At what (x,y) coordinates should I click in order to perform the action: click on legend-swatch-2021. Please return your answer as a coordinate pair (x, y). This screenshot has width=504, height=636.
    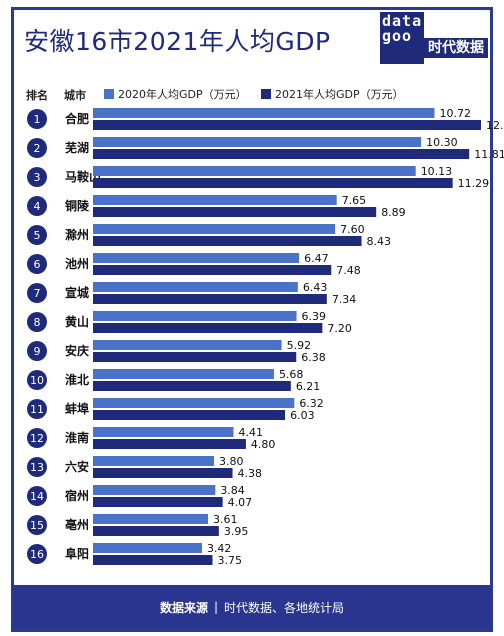
    Looking at the image, I should click on (266, 94).